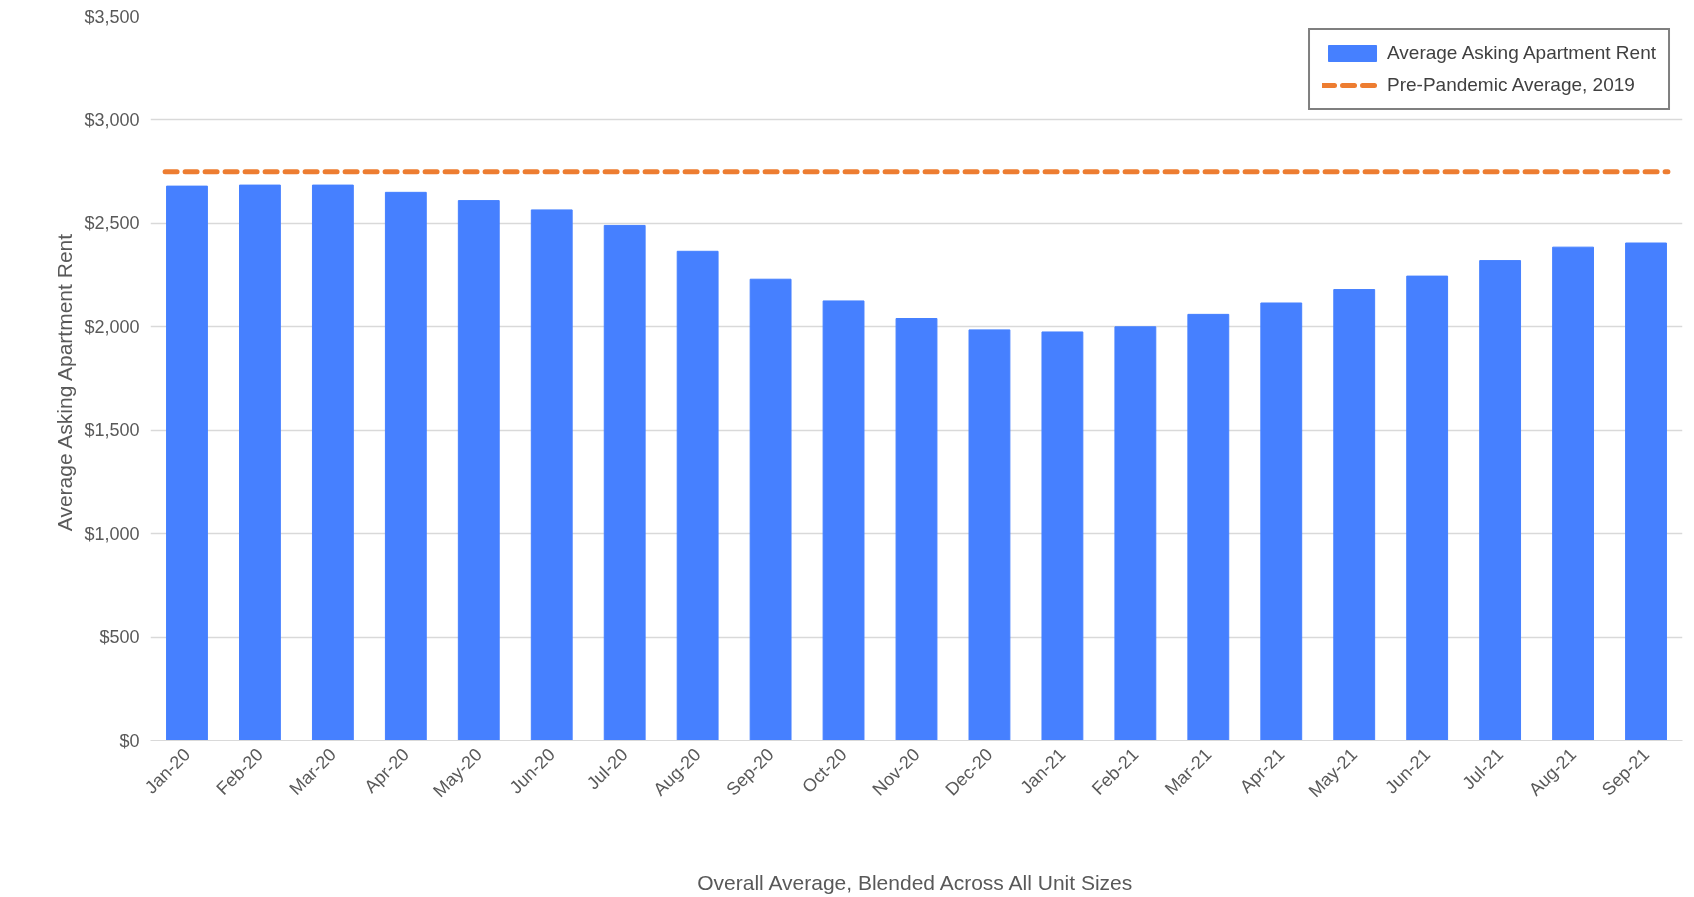  What do you see at coordinates (119, 637) in the screenshot?
I see `y-tick-label: $500` at bounding box center [119, 637].